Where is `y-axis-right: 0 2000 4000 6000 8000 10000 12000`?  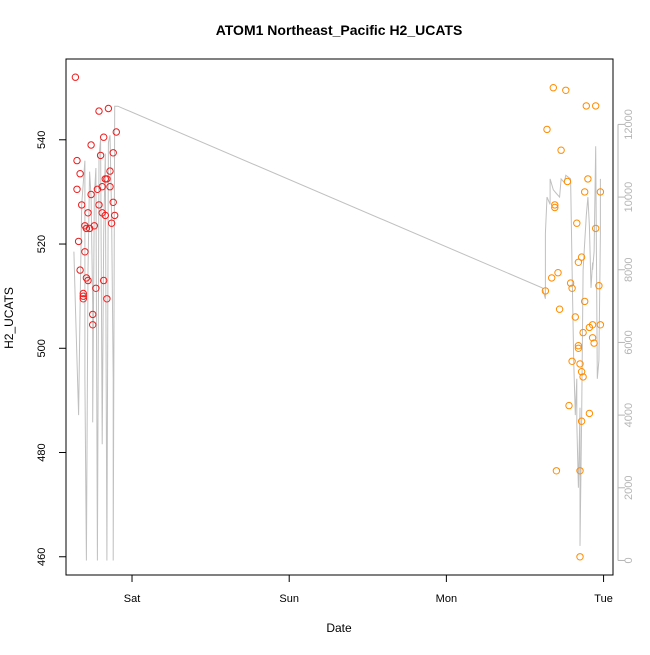
y-axis-right: 0 2000 4000 6000 8000 10000 12000 is located at coordinates (626, 336).